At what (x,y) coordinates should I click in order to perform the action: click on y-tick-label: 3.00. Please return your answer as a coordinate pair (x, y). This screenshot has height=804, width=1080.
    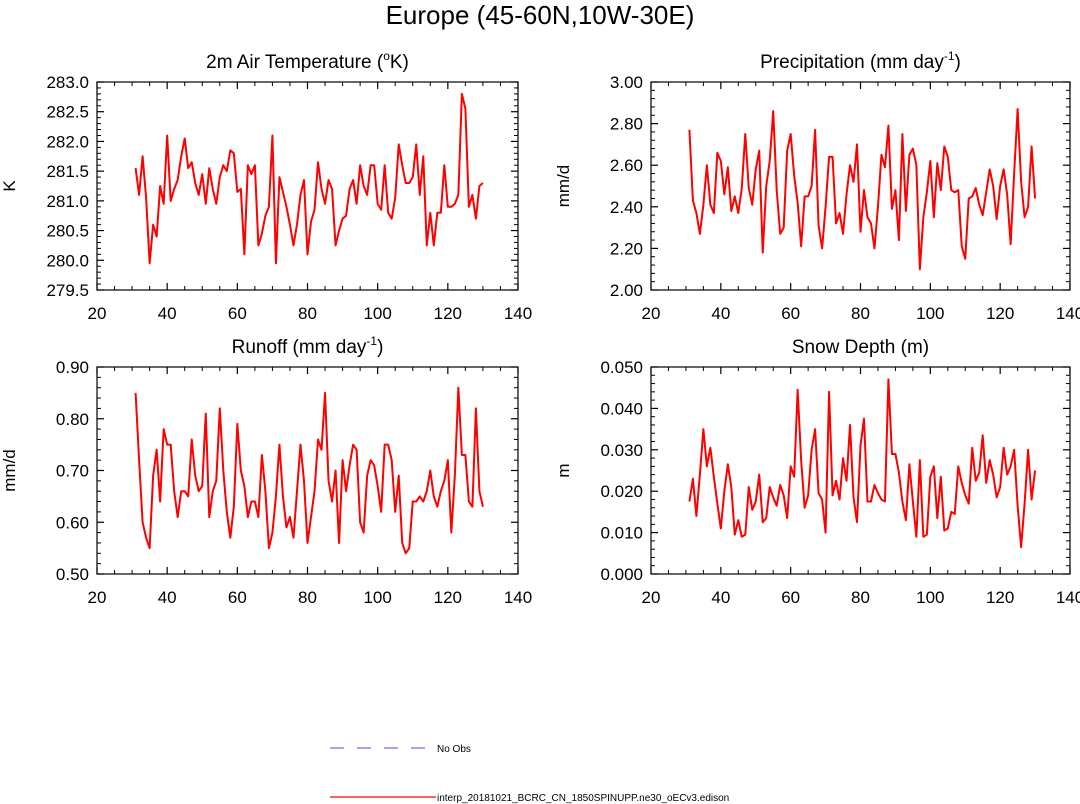
    Looking at the image, I should click on (626, 82).